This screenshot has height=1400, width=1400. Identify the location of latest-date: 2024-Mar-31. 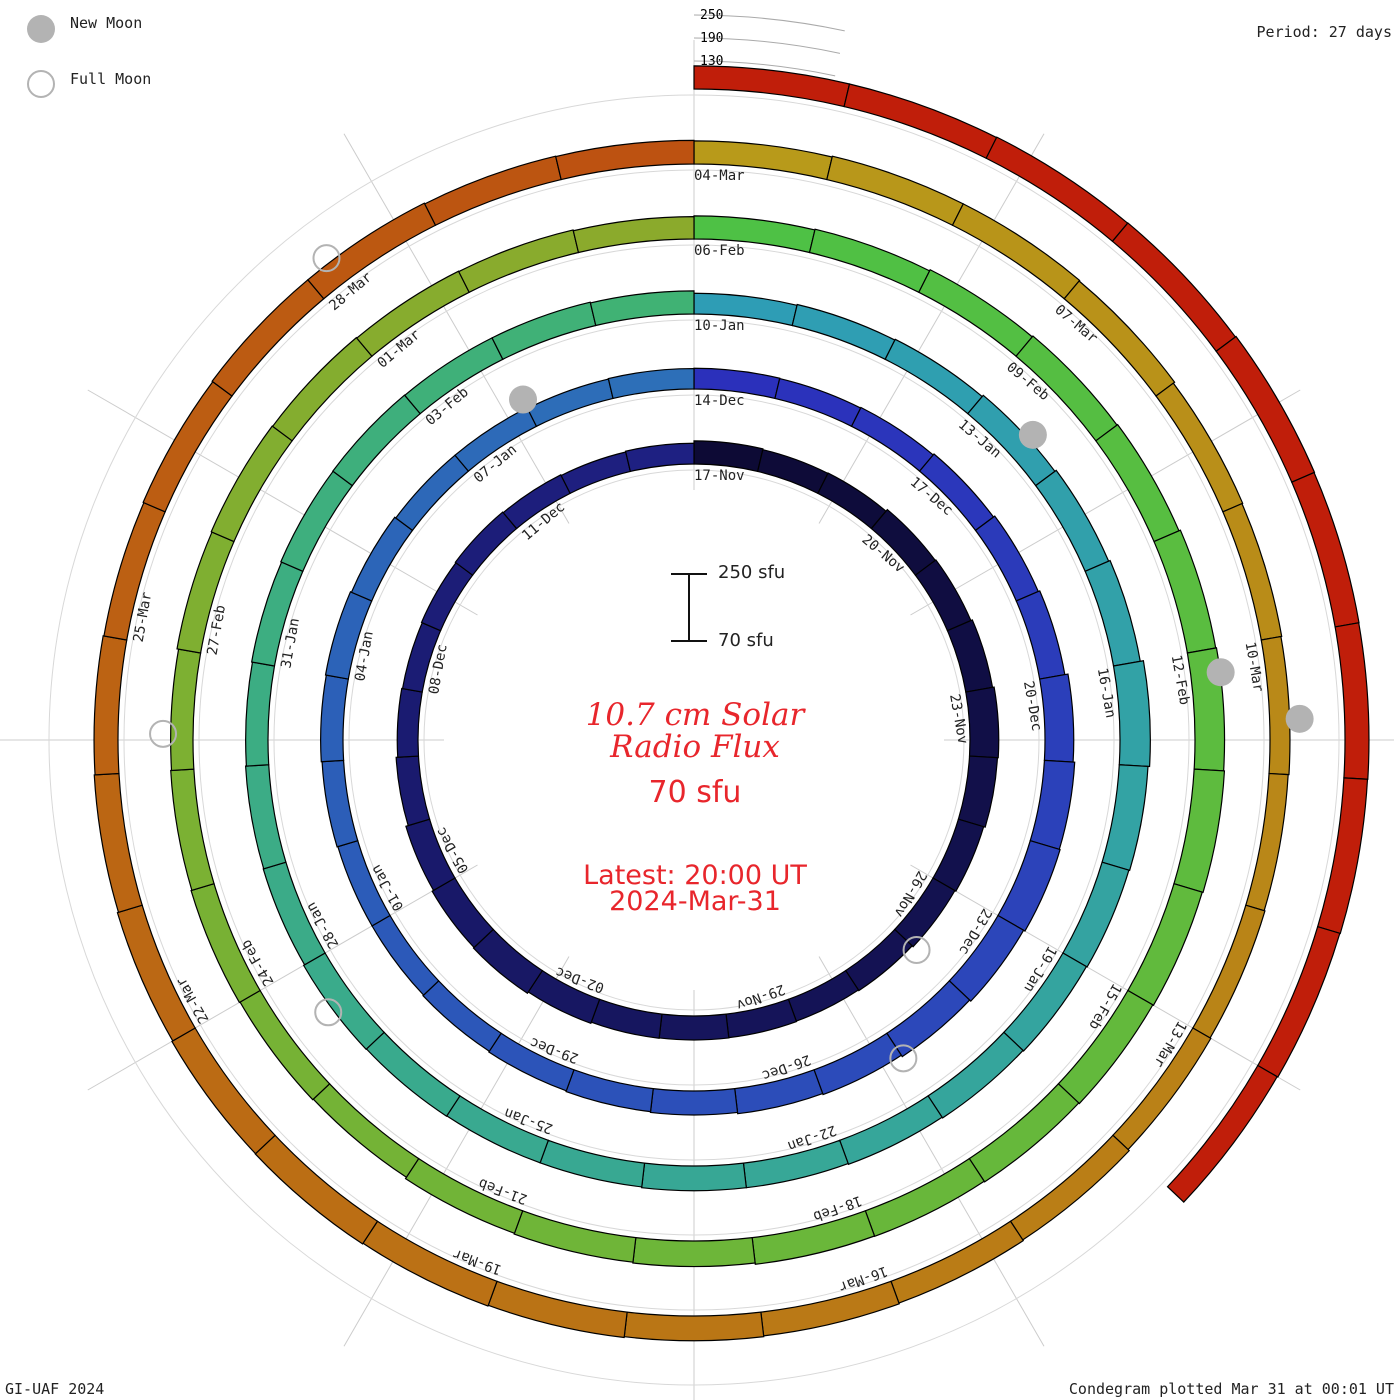
(695, 901).